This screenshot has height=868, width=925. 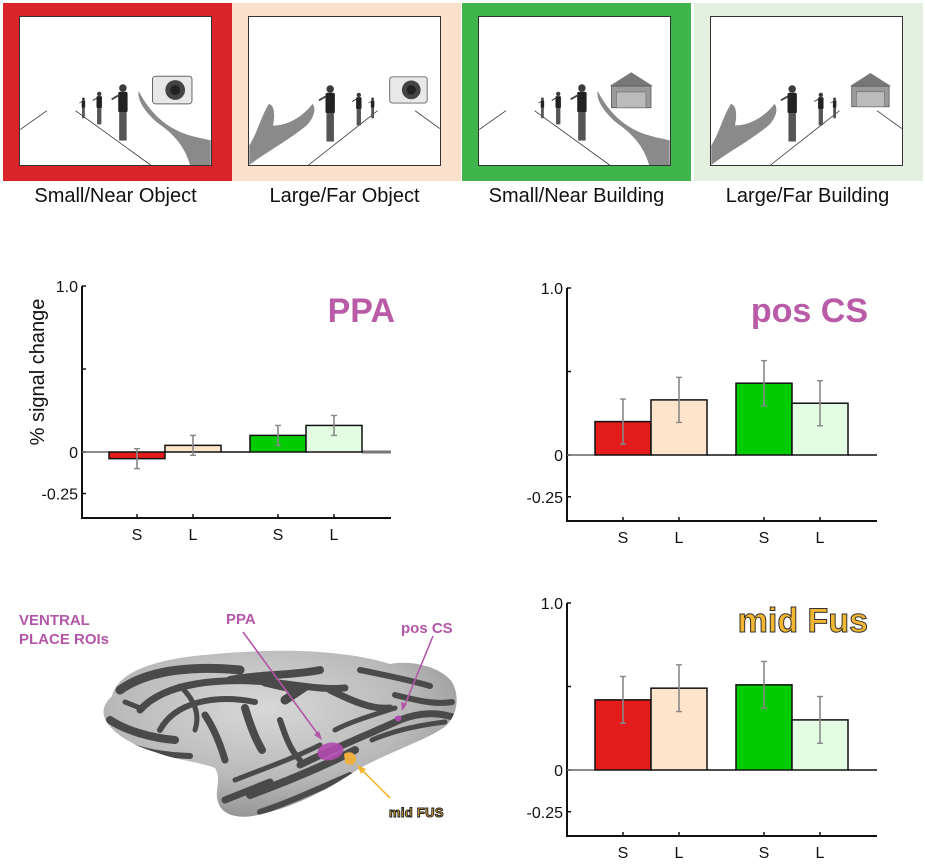 I want to click on chart-title: pos CS, so click(x=809, y=311).